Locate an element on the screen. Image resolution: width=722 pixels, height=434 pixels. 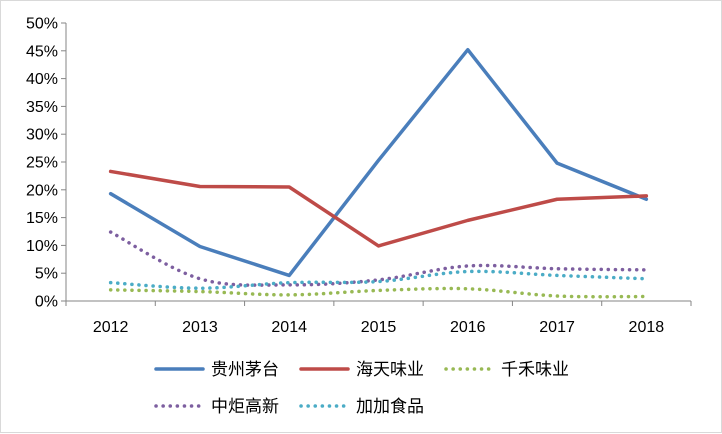
legend-label: 海天味业 is located at coordinates (390, 370).